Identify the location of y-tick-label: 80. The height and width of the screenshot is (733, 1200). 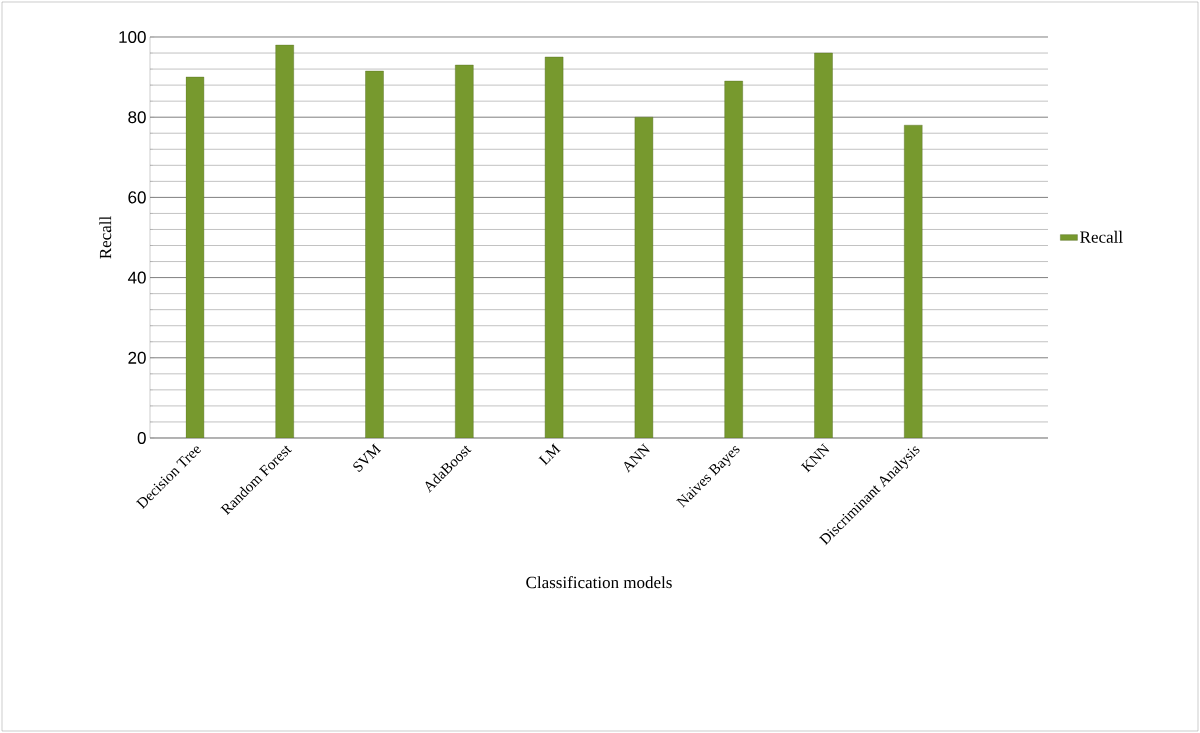
(137, 117).